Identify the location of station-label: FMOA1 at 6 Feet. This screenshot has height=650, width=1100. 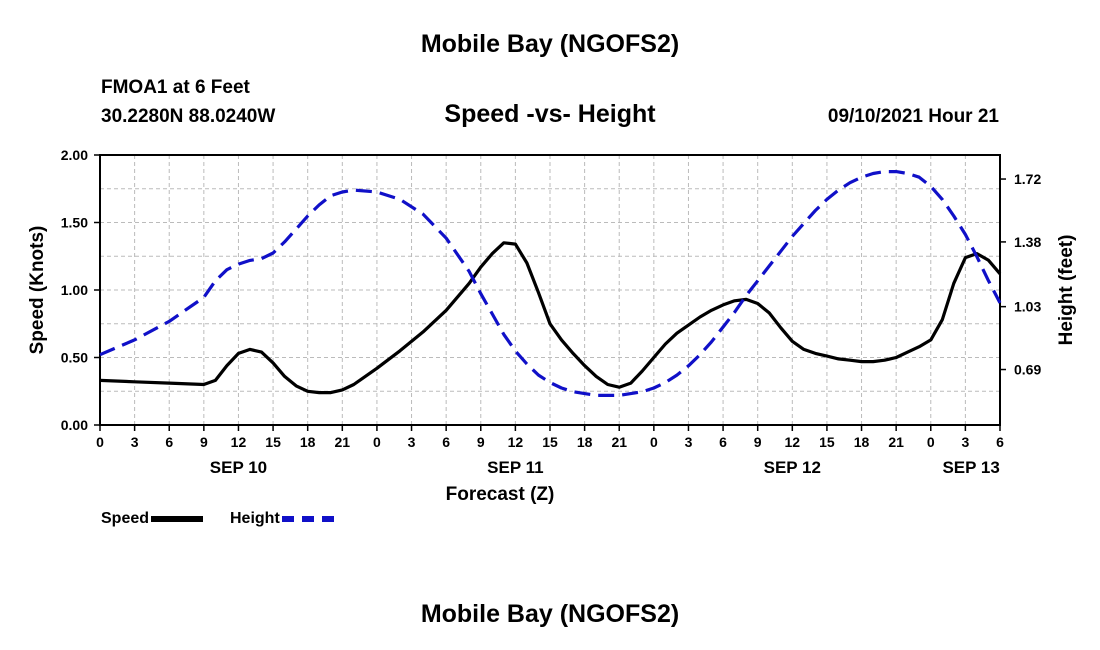
(175, 87).